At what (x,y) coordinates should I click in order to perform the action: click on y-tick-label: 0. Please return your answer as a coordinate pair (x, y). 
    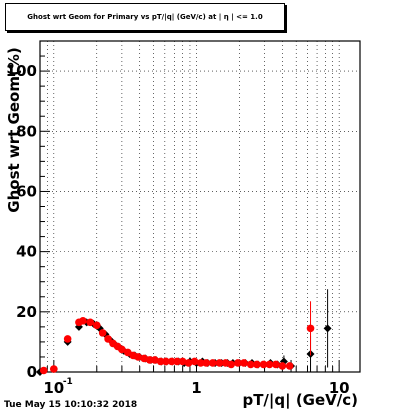
    Looking at the image, I should click on (32, 372).